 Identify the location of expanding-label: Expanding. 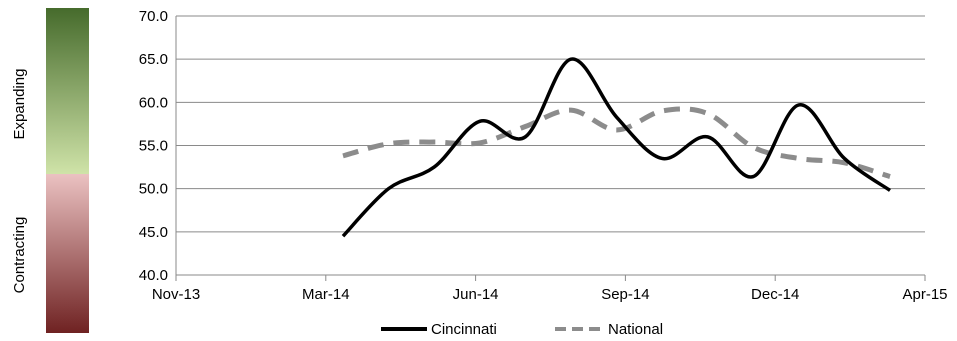
(19, 104).